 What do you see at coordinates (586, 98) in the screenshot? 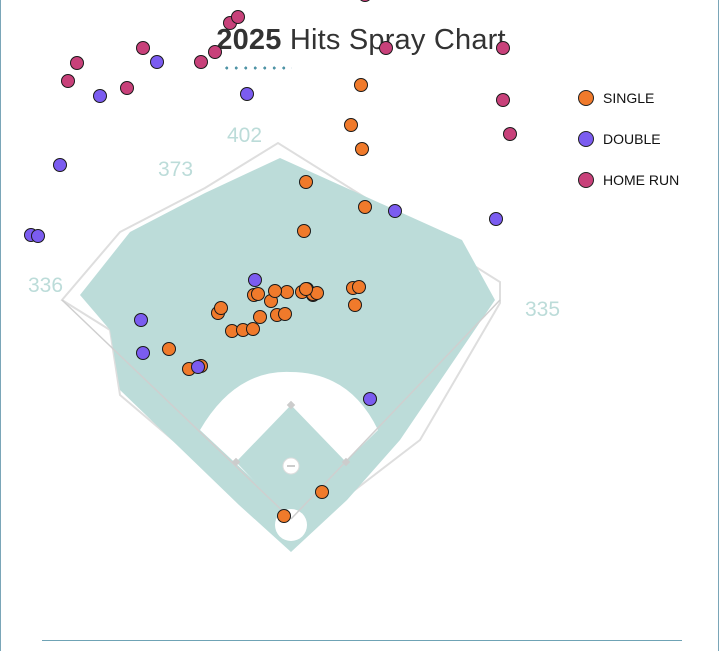
I see `single-marker-icon` at bounding box center [586, 98].